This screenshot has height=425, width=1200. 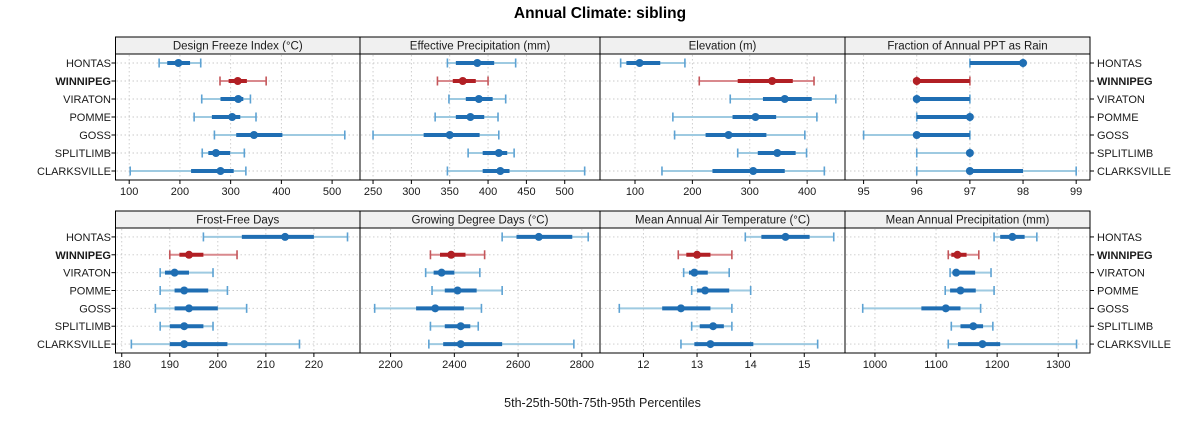 I want to click on x-tick-label: 500, so click(x=565, y=192).